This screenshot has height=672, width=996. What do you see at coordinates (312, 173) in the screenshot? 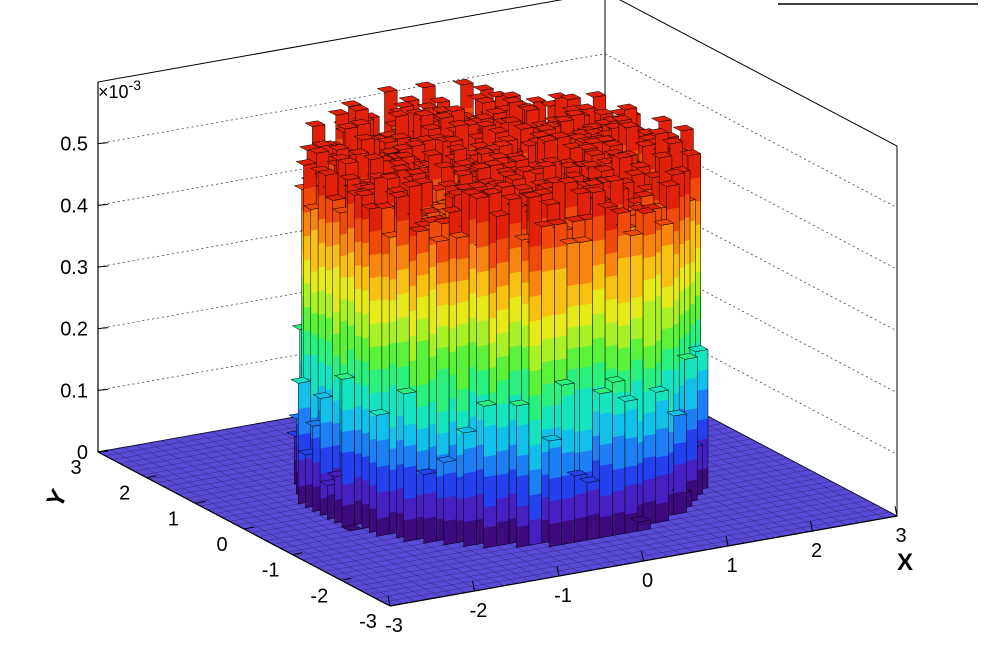
I see `bar-side-face` at bounding box center [312, 173].